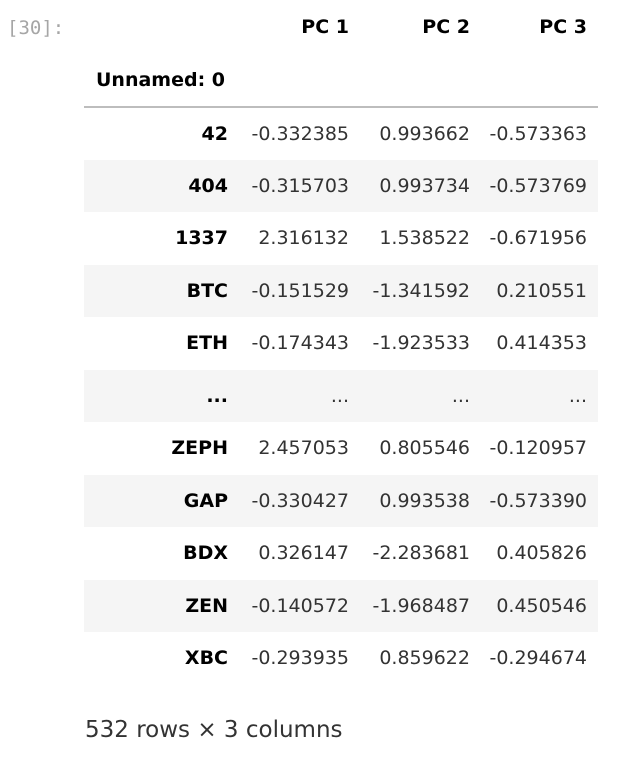  I want to click on column-header: PC 2, so click(446, 27).